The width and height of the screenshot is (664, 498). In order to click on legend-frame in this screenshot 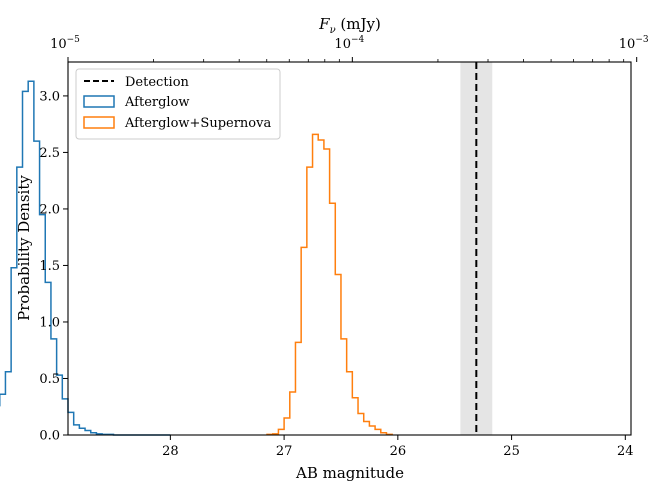, I will do `click(178, 104)`.